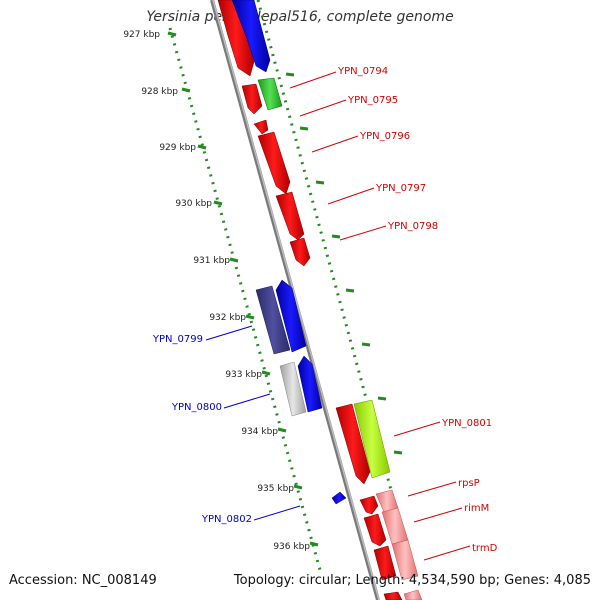 The image size is (600, 600). Describe the element at coordinates (259, 432) in the screenshot. I see `tick-label: 934 kbp` at that location.